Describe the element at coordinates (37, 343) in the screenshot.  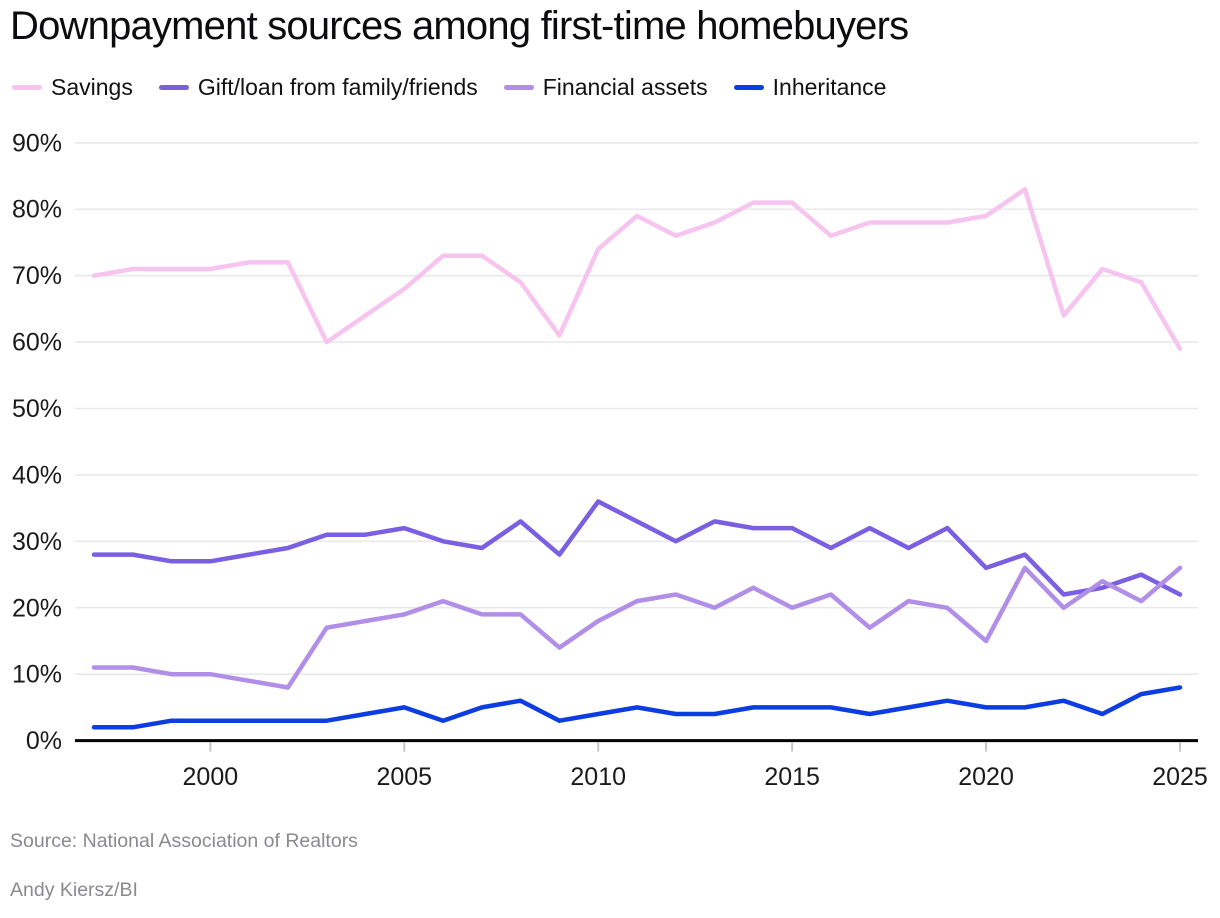
I see `y-tick-label: 60%` at that location.